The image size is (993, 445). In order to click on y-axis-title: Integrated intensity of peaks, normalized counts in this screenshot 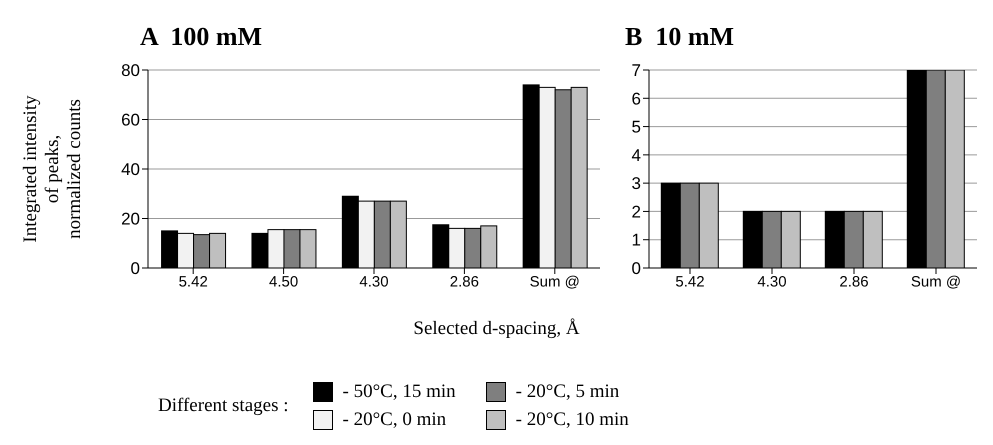, I will do `click(52, 168)`.